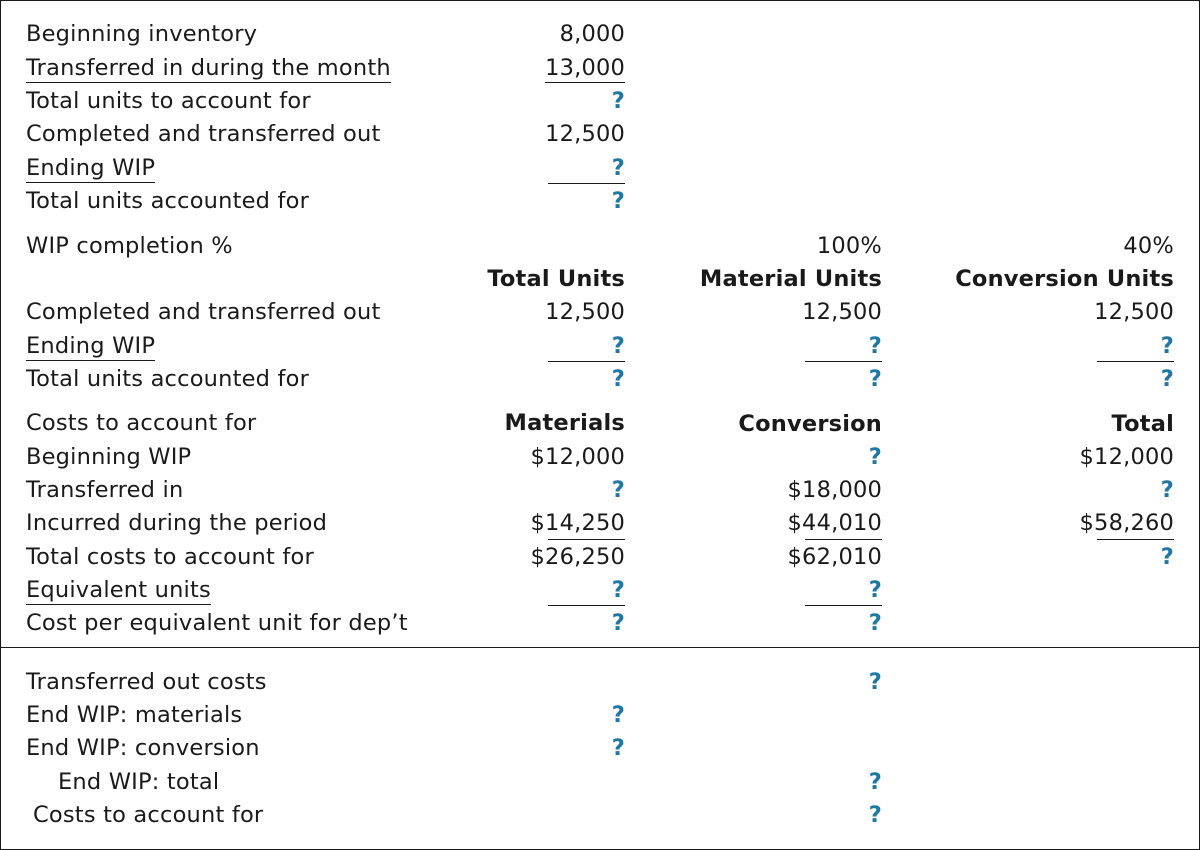  I want to click on transferred-in-value: 13,000, so click(585, 69).